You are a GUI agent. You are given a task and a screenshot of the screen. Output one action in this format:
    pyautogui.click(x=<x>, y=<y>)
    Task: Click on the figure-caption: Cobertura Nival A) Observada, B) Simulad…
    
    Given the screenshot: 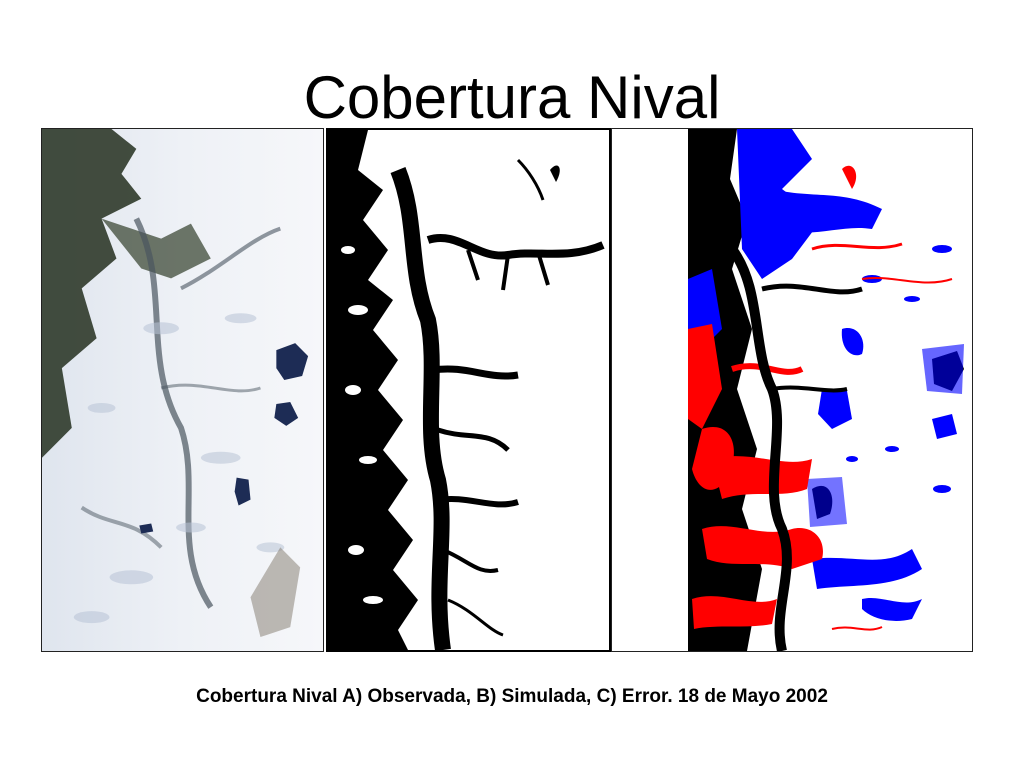 What is the action you would take?
    pyautogui.click(x=512, y=696)
    